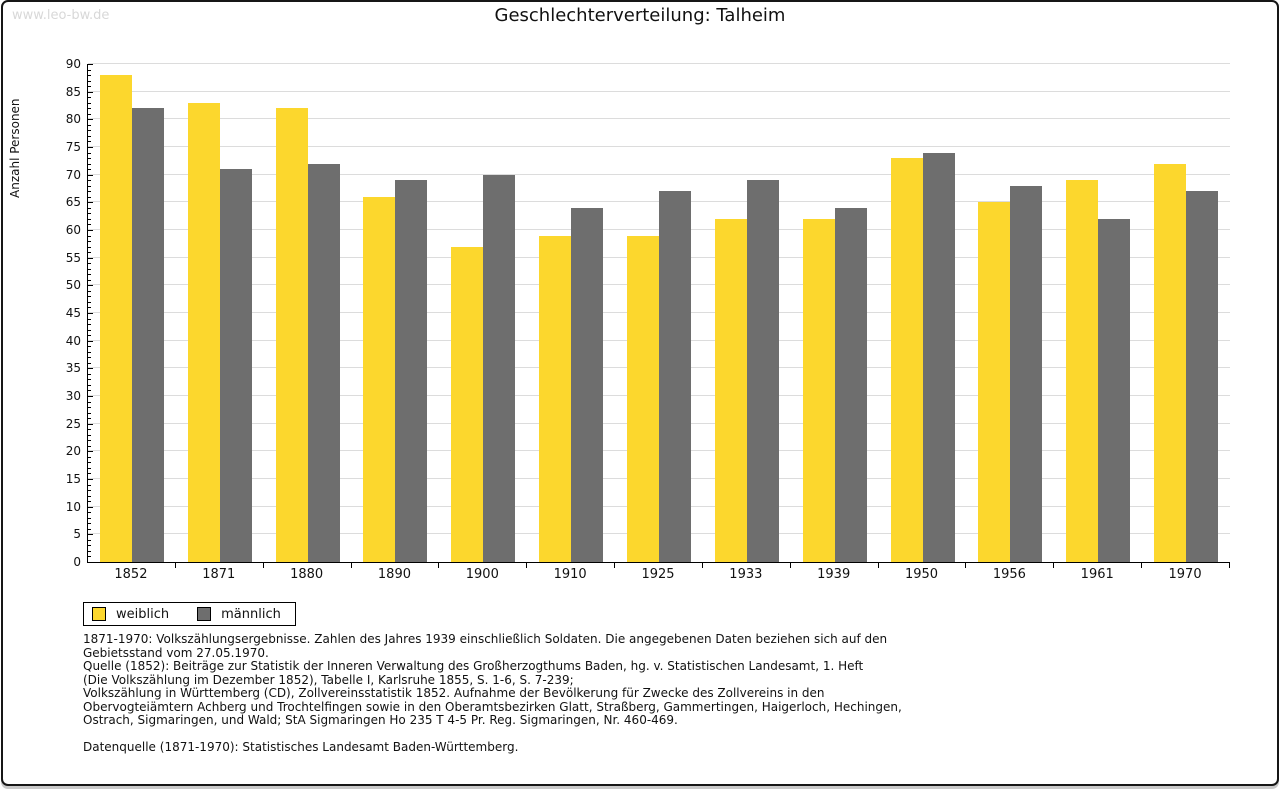 The image size is (1280, 791). I want to click on x-tick-label-1871: 1871, so click(219, 574).